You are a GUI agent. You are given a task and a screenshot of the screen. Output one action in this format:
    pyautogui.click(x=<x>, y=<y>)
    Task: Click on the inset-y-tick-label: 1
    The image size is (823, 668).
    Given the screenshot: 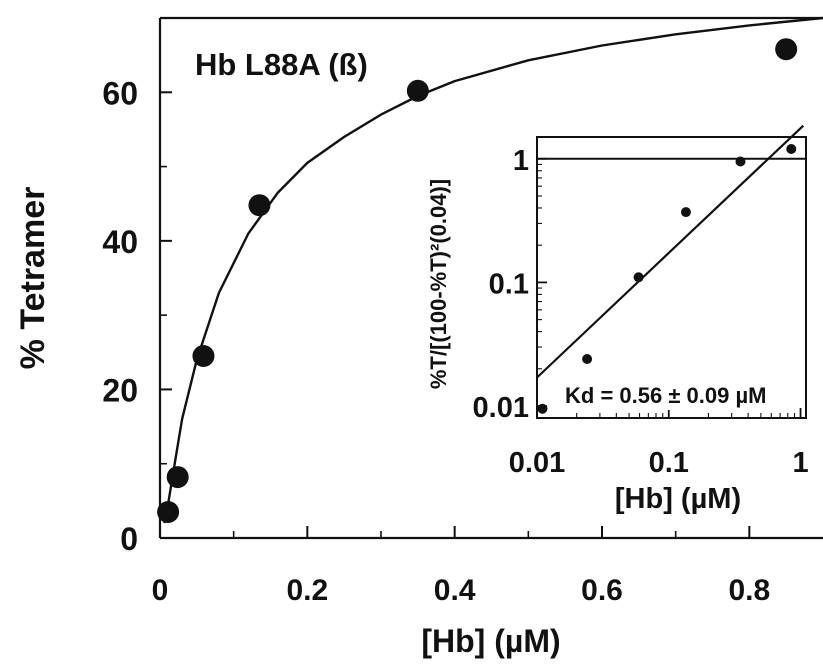 What is the action you would take?
    pyautogui.click(x=521, y=161)
    